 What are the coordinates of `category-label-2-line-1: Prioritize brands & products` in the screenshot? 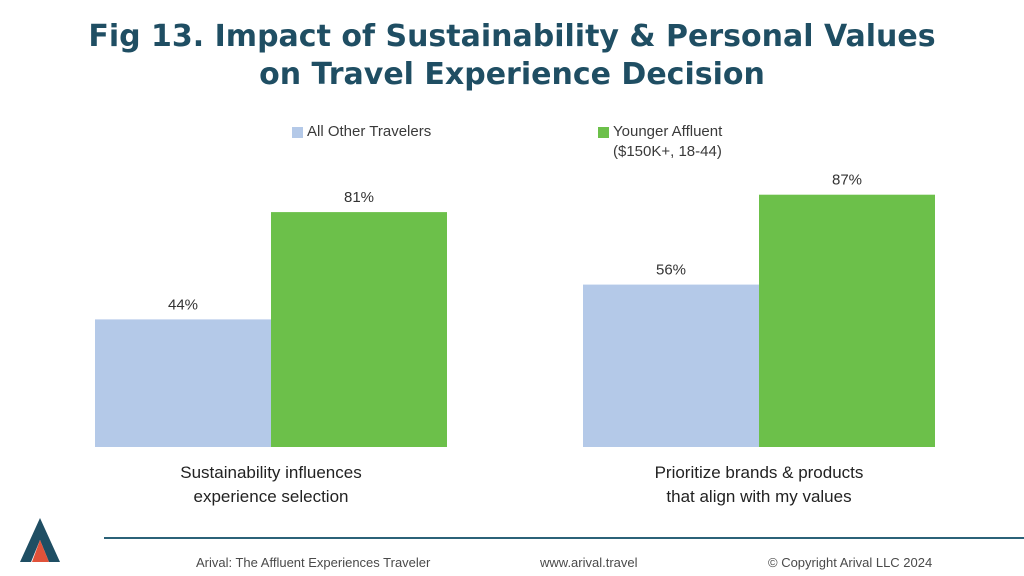 It's located at (759, 472).